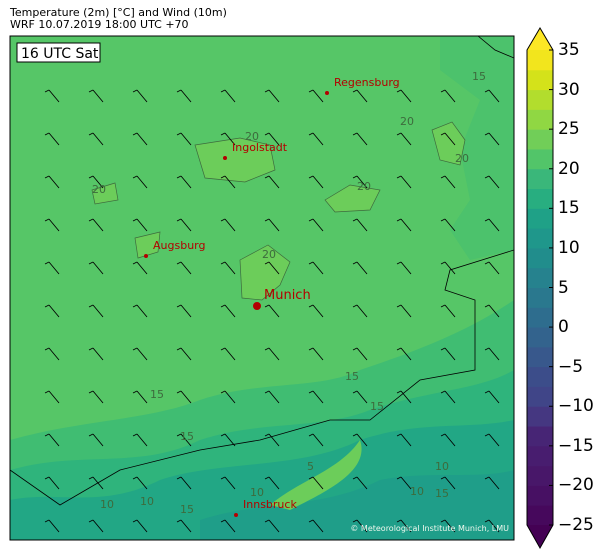  I want to click on colorbar-extend-max, so click(540, 39).